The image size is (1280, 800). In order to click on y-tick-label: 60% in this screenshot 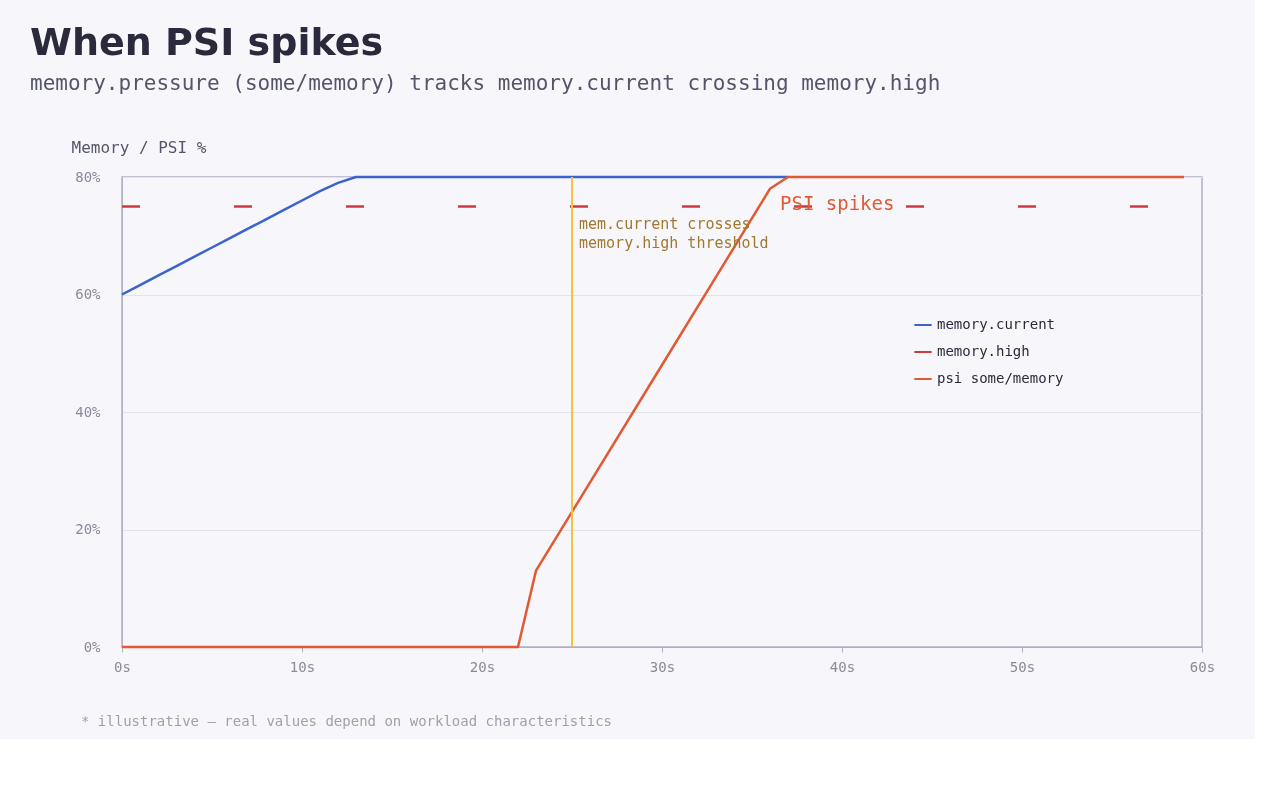, I will do `click(88, 294)`.